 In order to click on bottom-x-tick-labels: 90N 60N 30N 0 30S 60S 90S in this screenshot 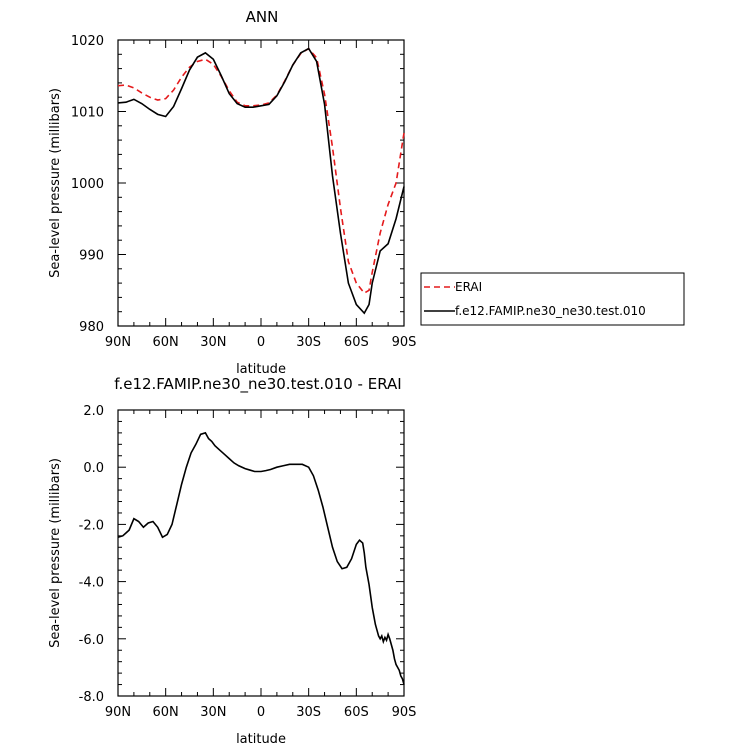, I will do `click(261, 712)`.